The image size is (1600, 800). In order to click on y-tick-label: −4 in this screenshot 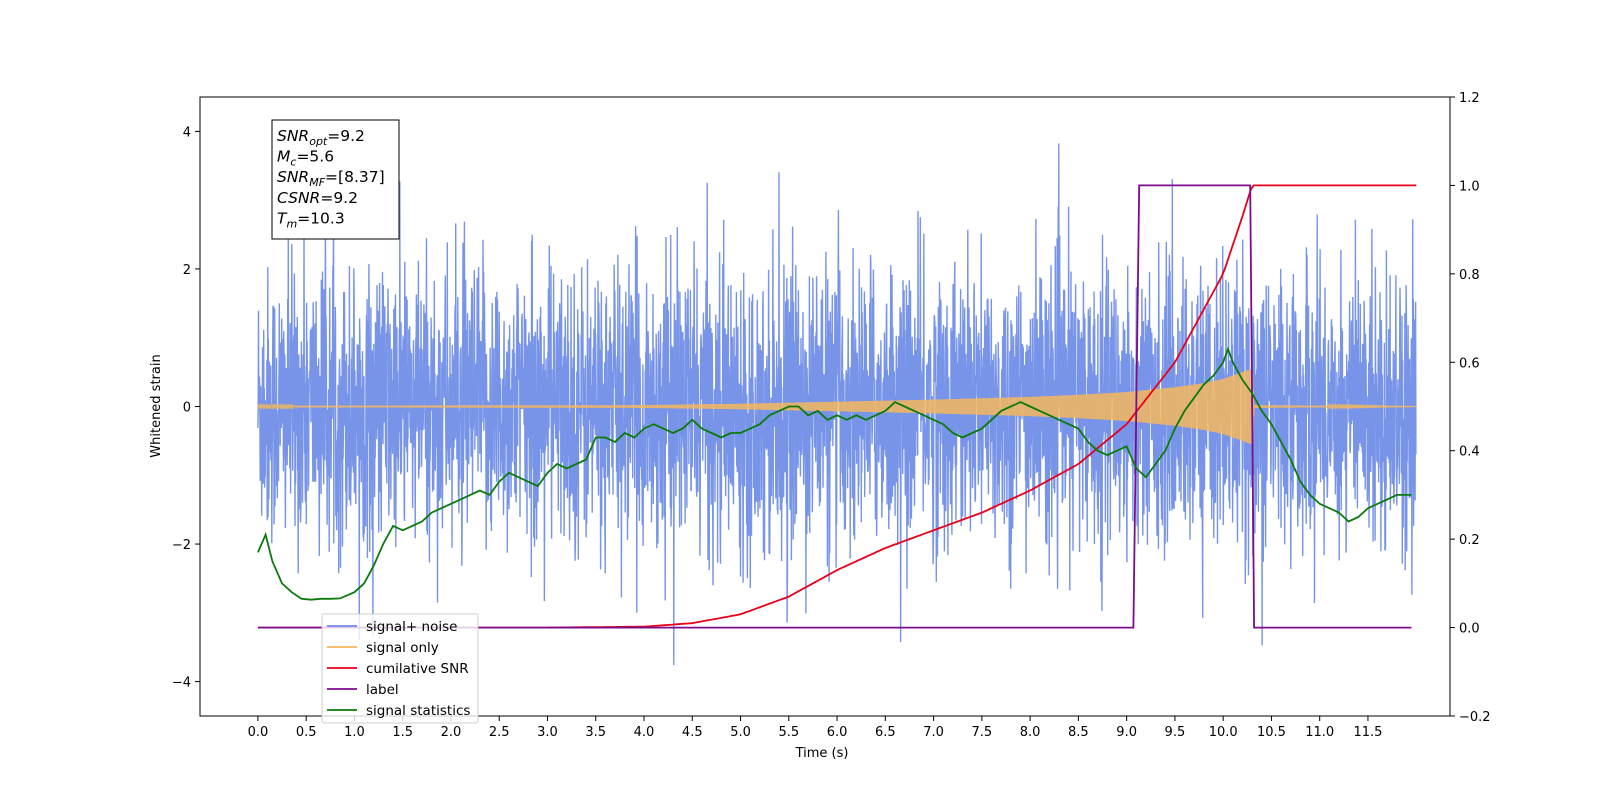, I will do `click(181, 683)`.